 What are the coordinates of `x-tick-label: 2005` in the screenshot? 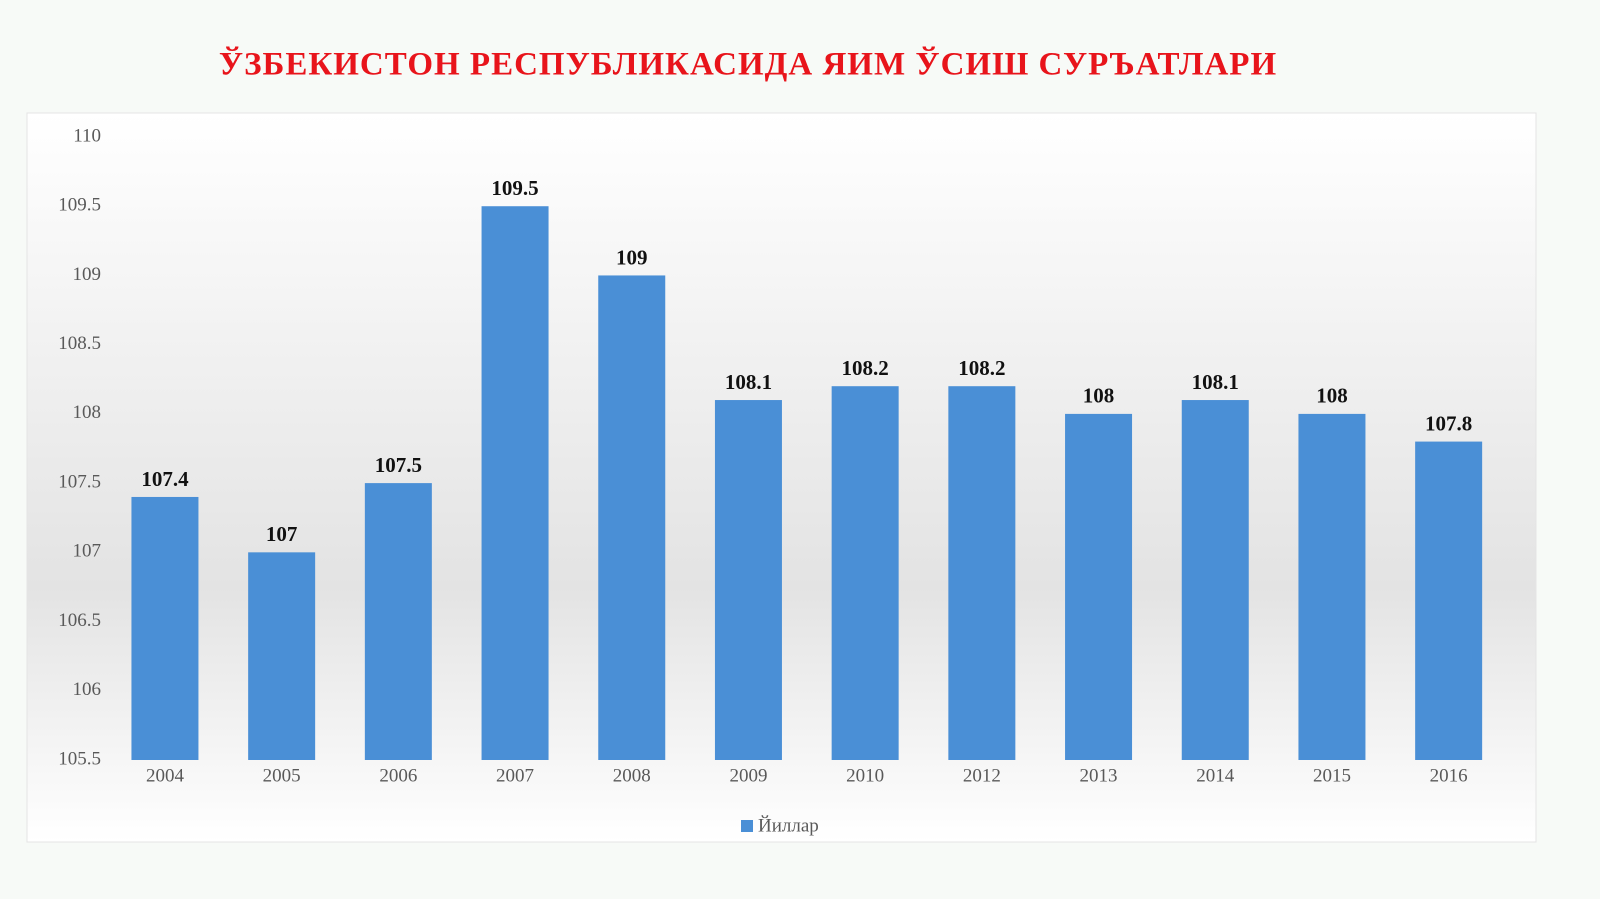 It's located at (282, 775).